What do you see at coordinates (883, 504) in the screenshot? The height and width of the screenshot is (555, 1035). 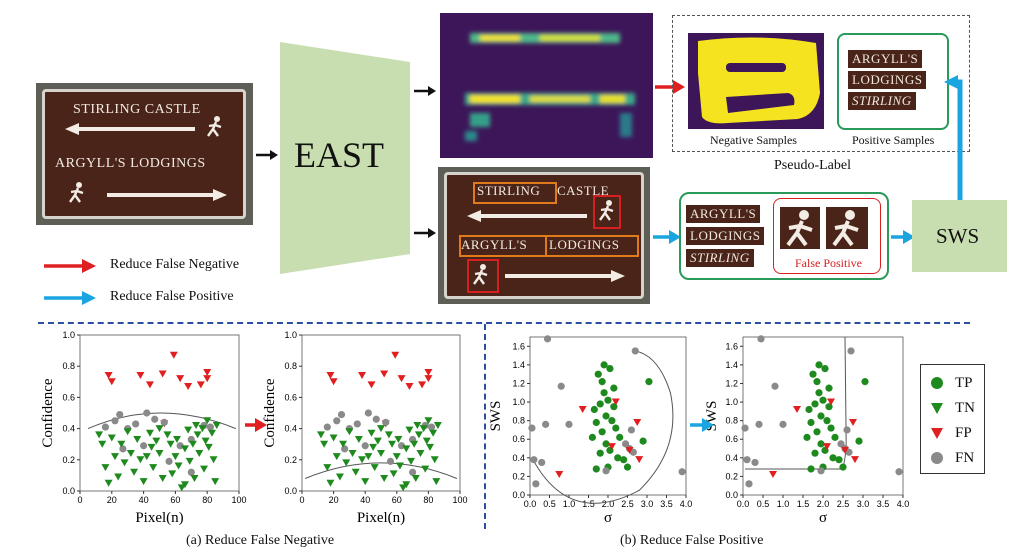 I see `x-tick-label: 3.5` at bounding box center [883, 504].